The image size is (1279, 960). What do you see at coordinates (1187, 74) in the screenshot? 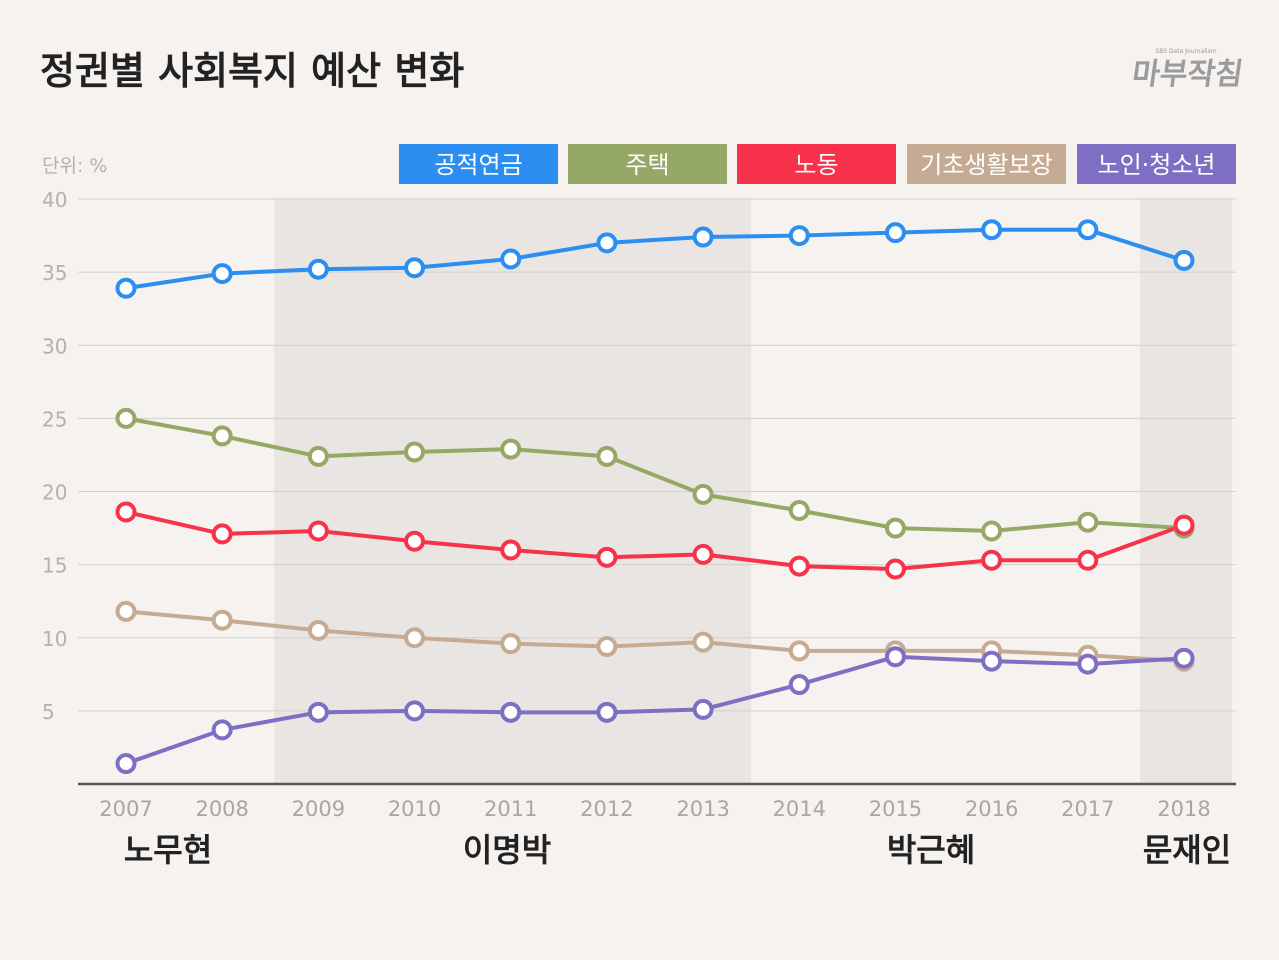
I see `logo: 마부작침` at bounding box center [1187, 74].